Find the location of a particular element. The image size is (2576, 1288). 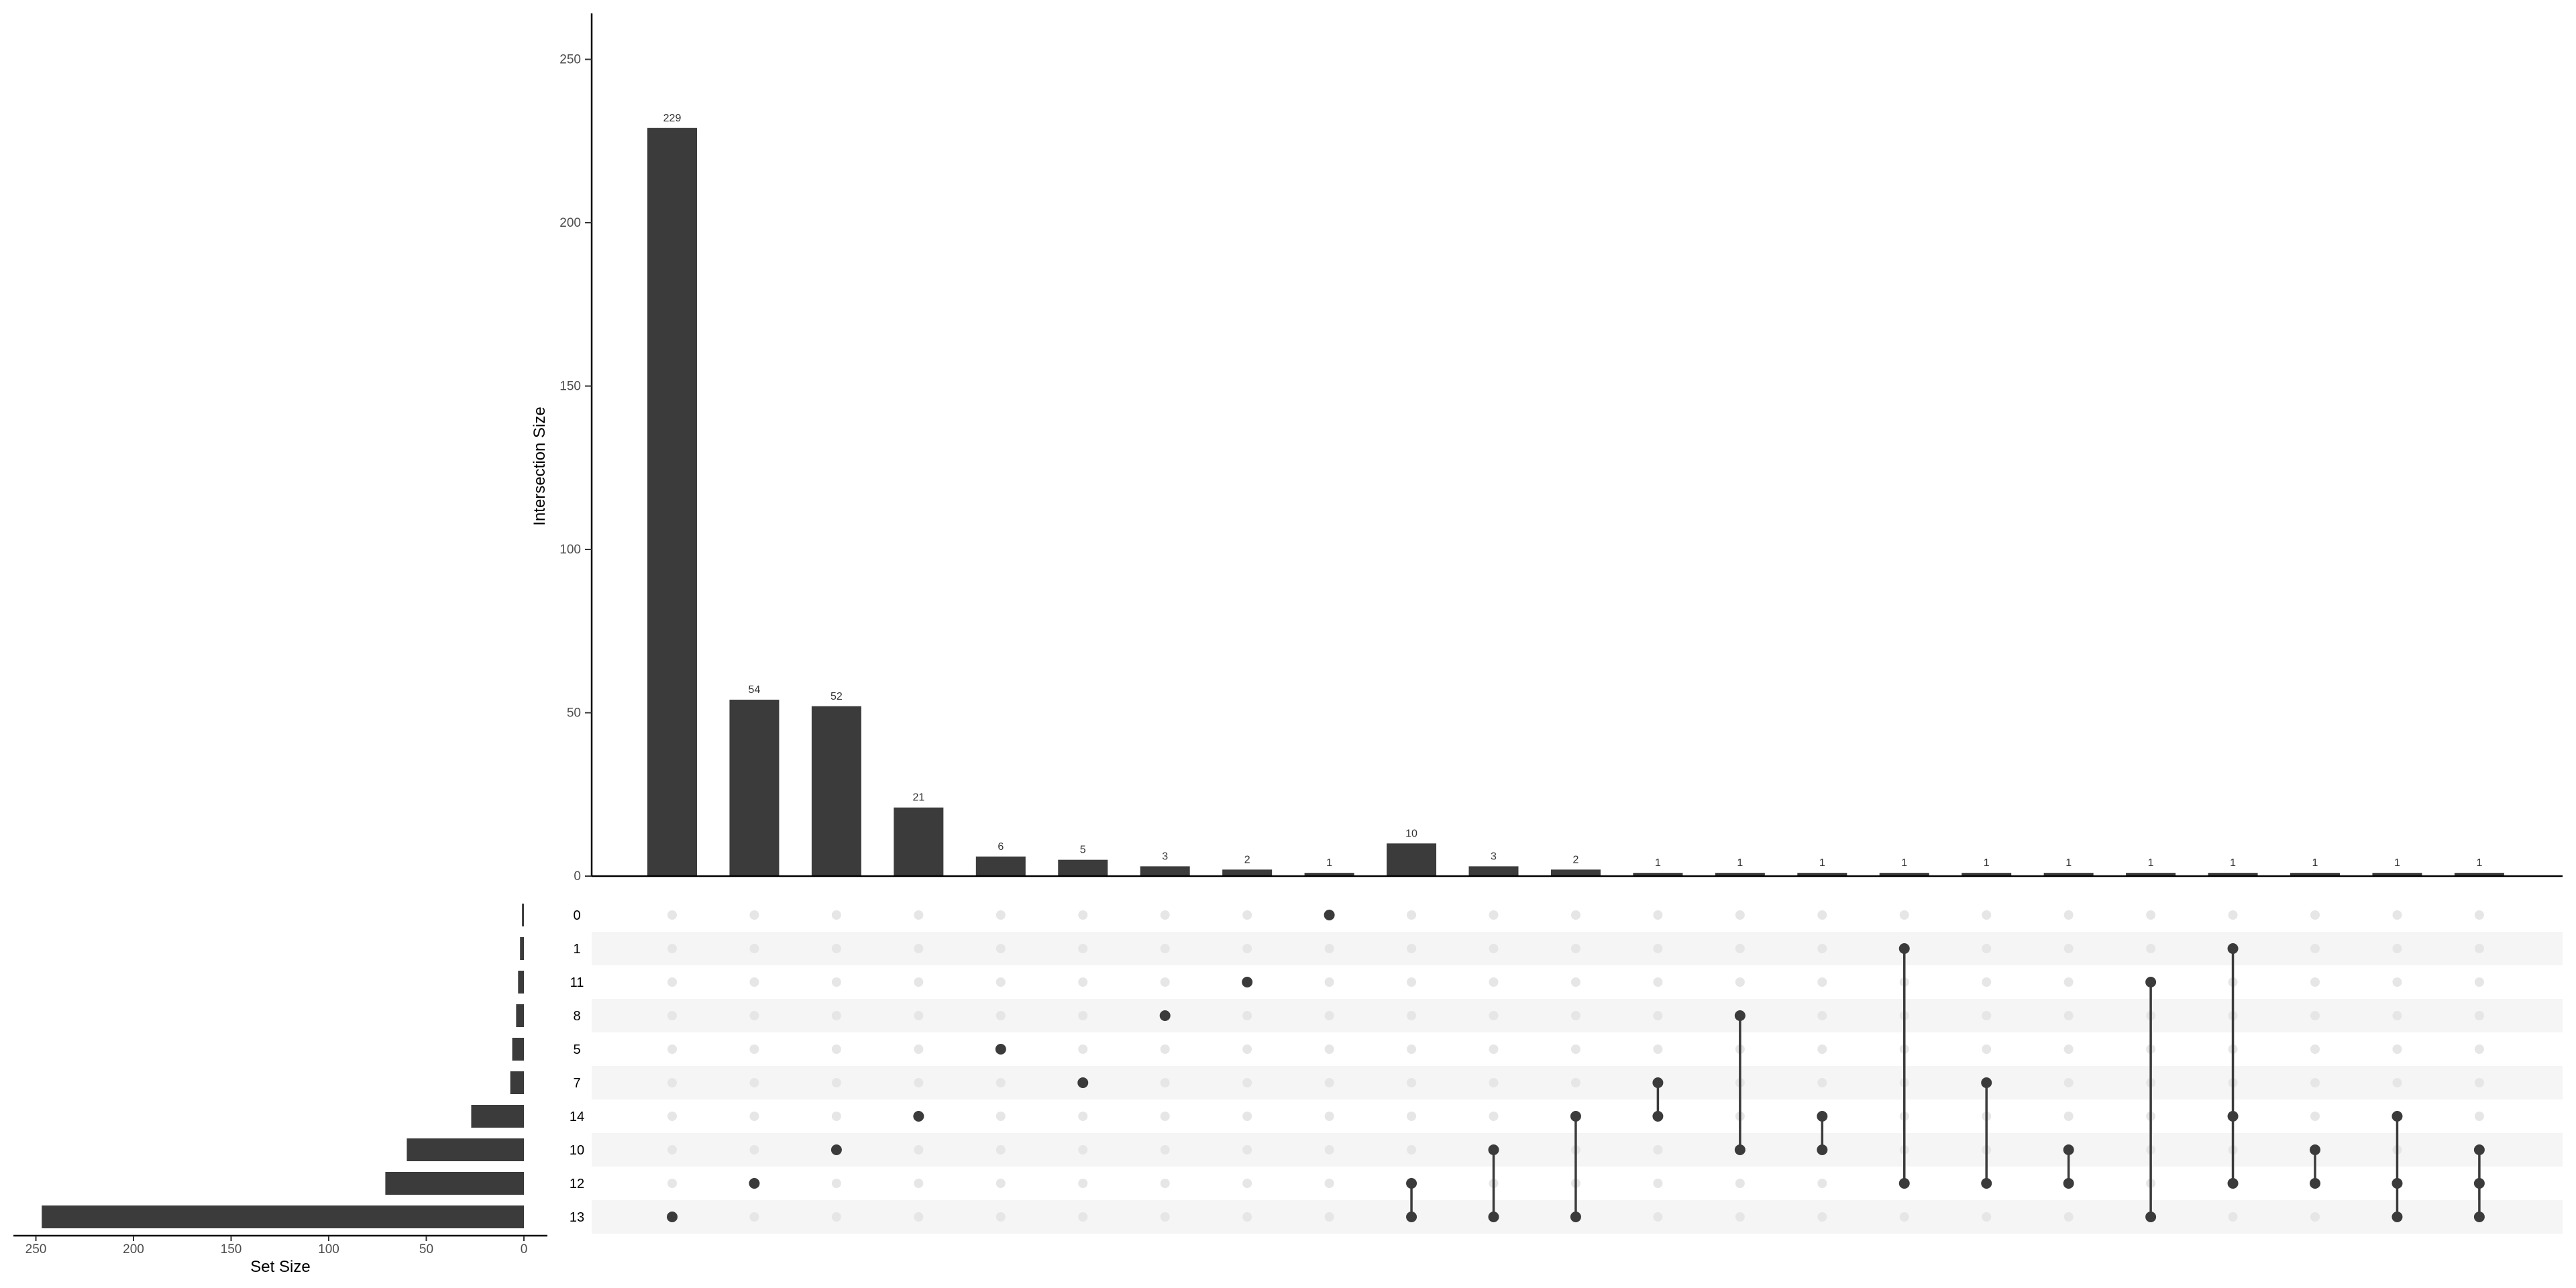

set-label: 14 is located at coordinates (577, 1117).